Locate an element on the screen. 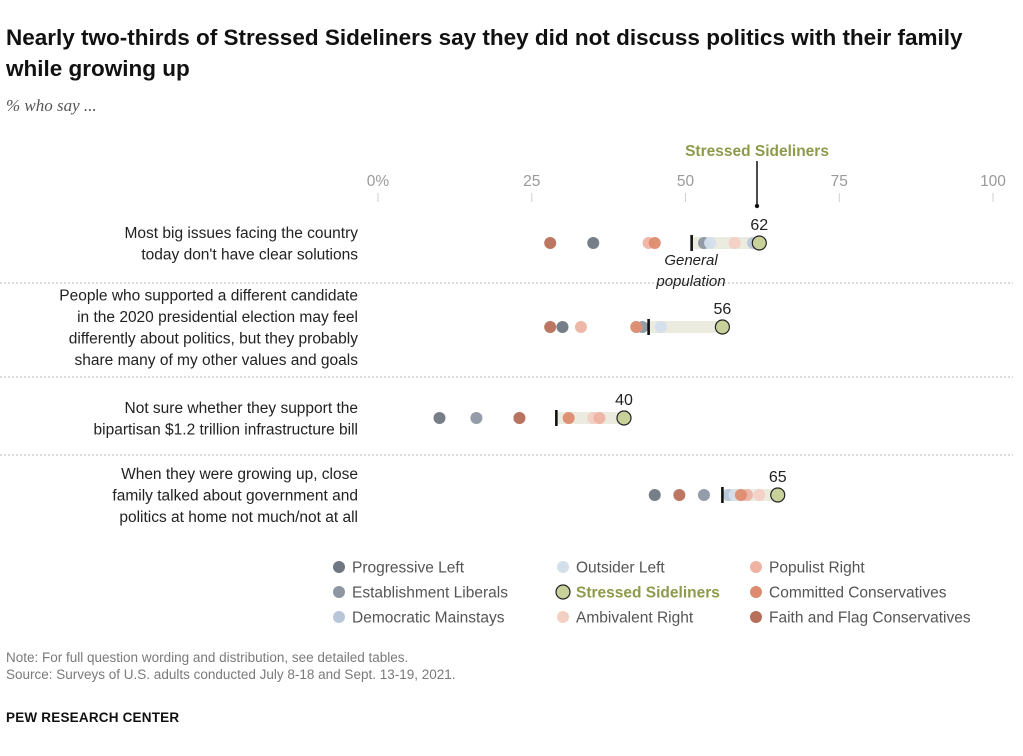 The image size is (1023, 756). row-label: today don't have clear solutions is located at coordinates (249, 254).